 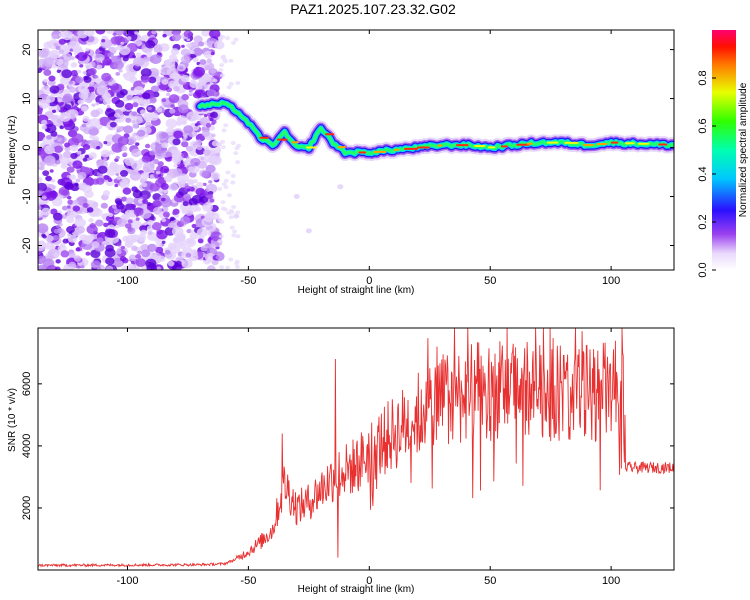 I want to click on x-tick-label: 100, so click(x=611, y=281).